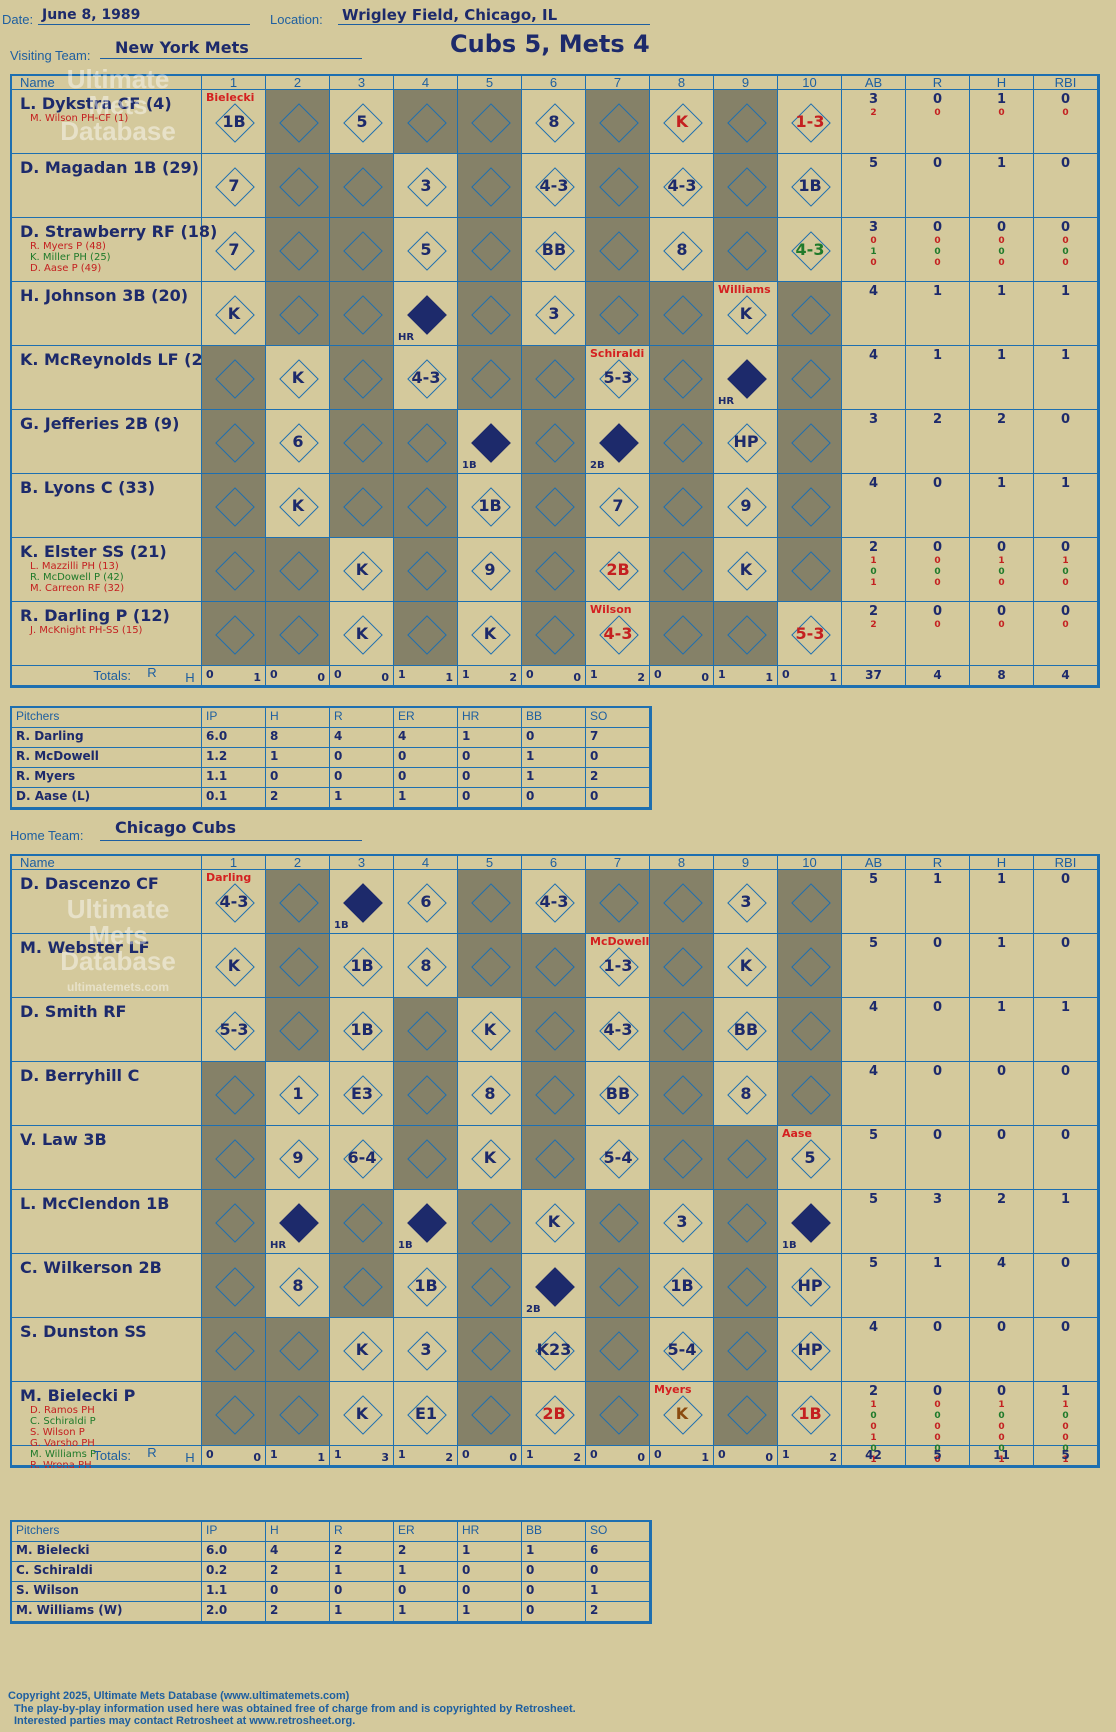 The width and height of the screenshot is (1116, 1732). I want to click on inning-cell: 5-3, so click(234, 1030).